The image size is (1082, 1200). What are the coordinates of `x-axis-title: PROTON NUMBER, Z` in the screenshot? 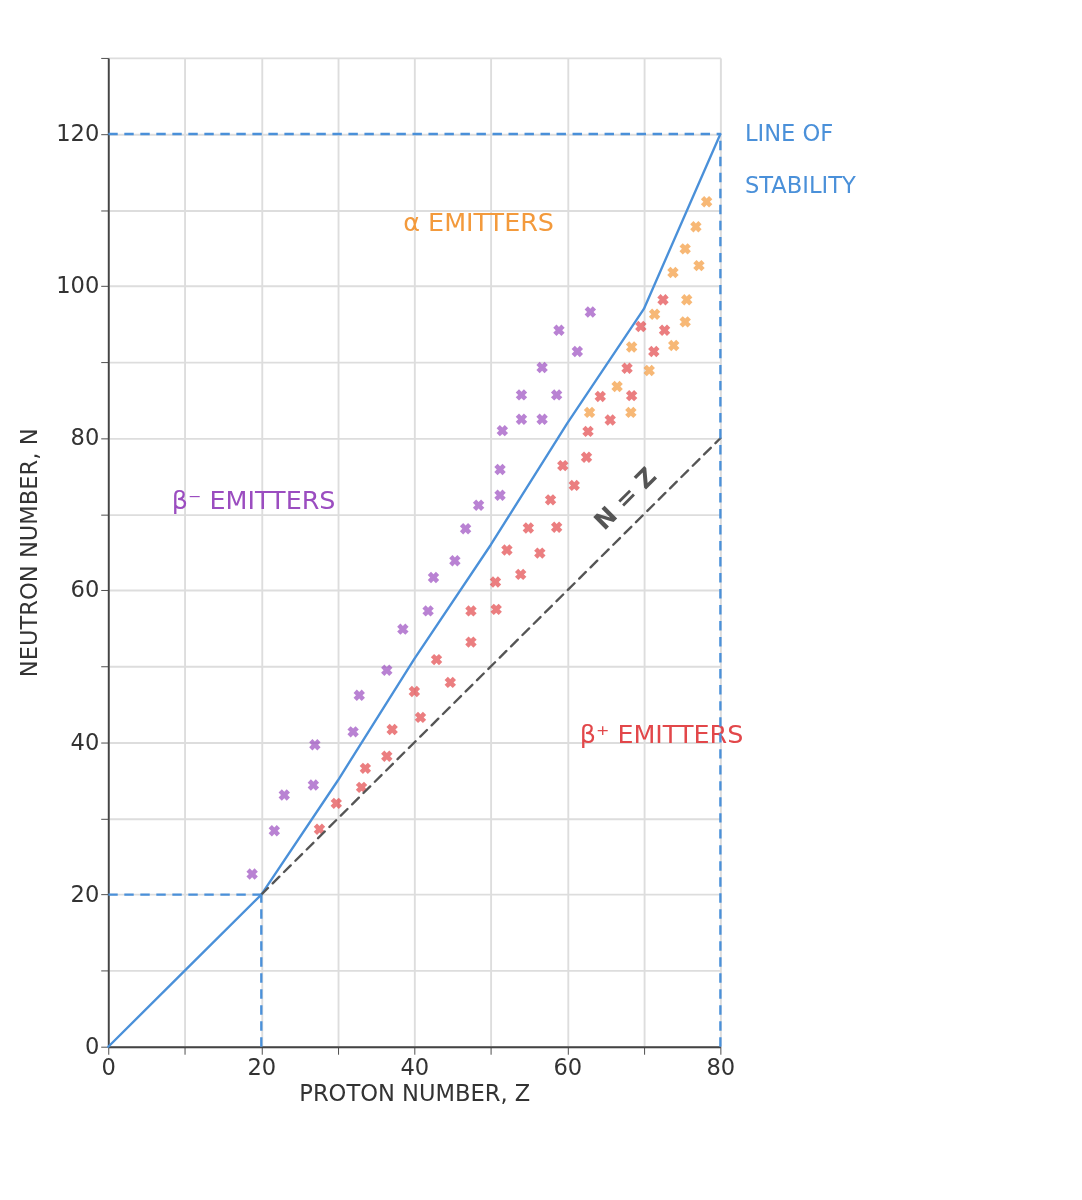 It's located at (415, 1092).